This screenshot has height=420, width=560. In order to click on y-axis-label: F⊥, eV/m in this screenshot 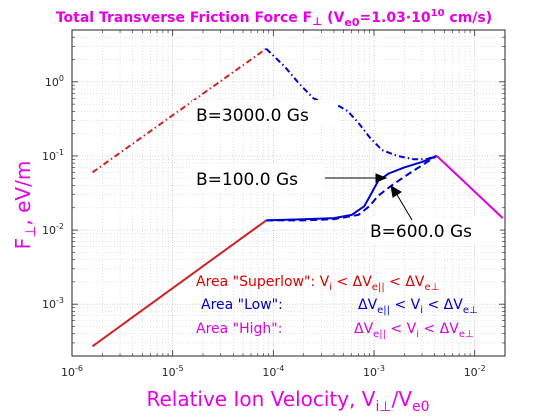, I will do `click(25, 205)`.